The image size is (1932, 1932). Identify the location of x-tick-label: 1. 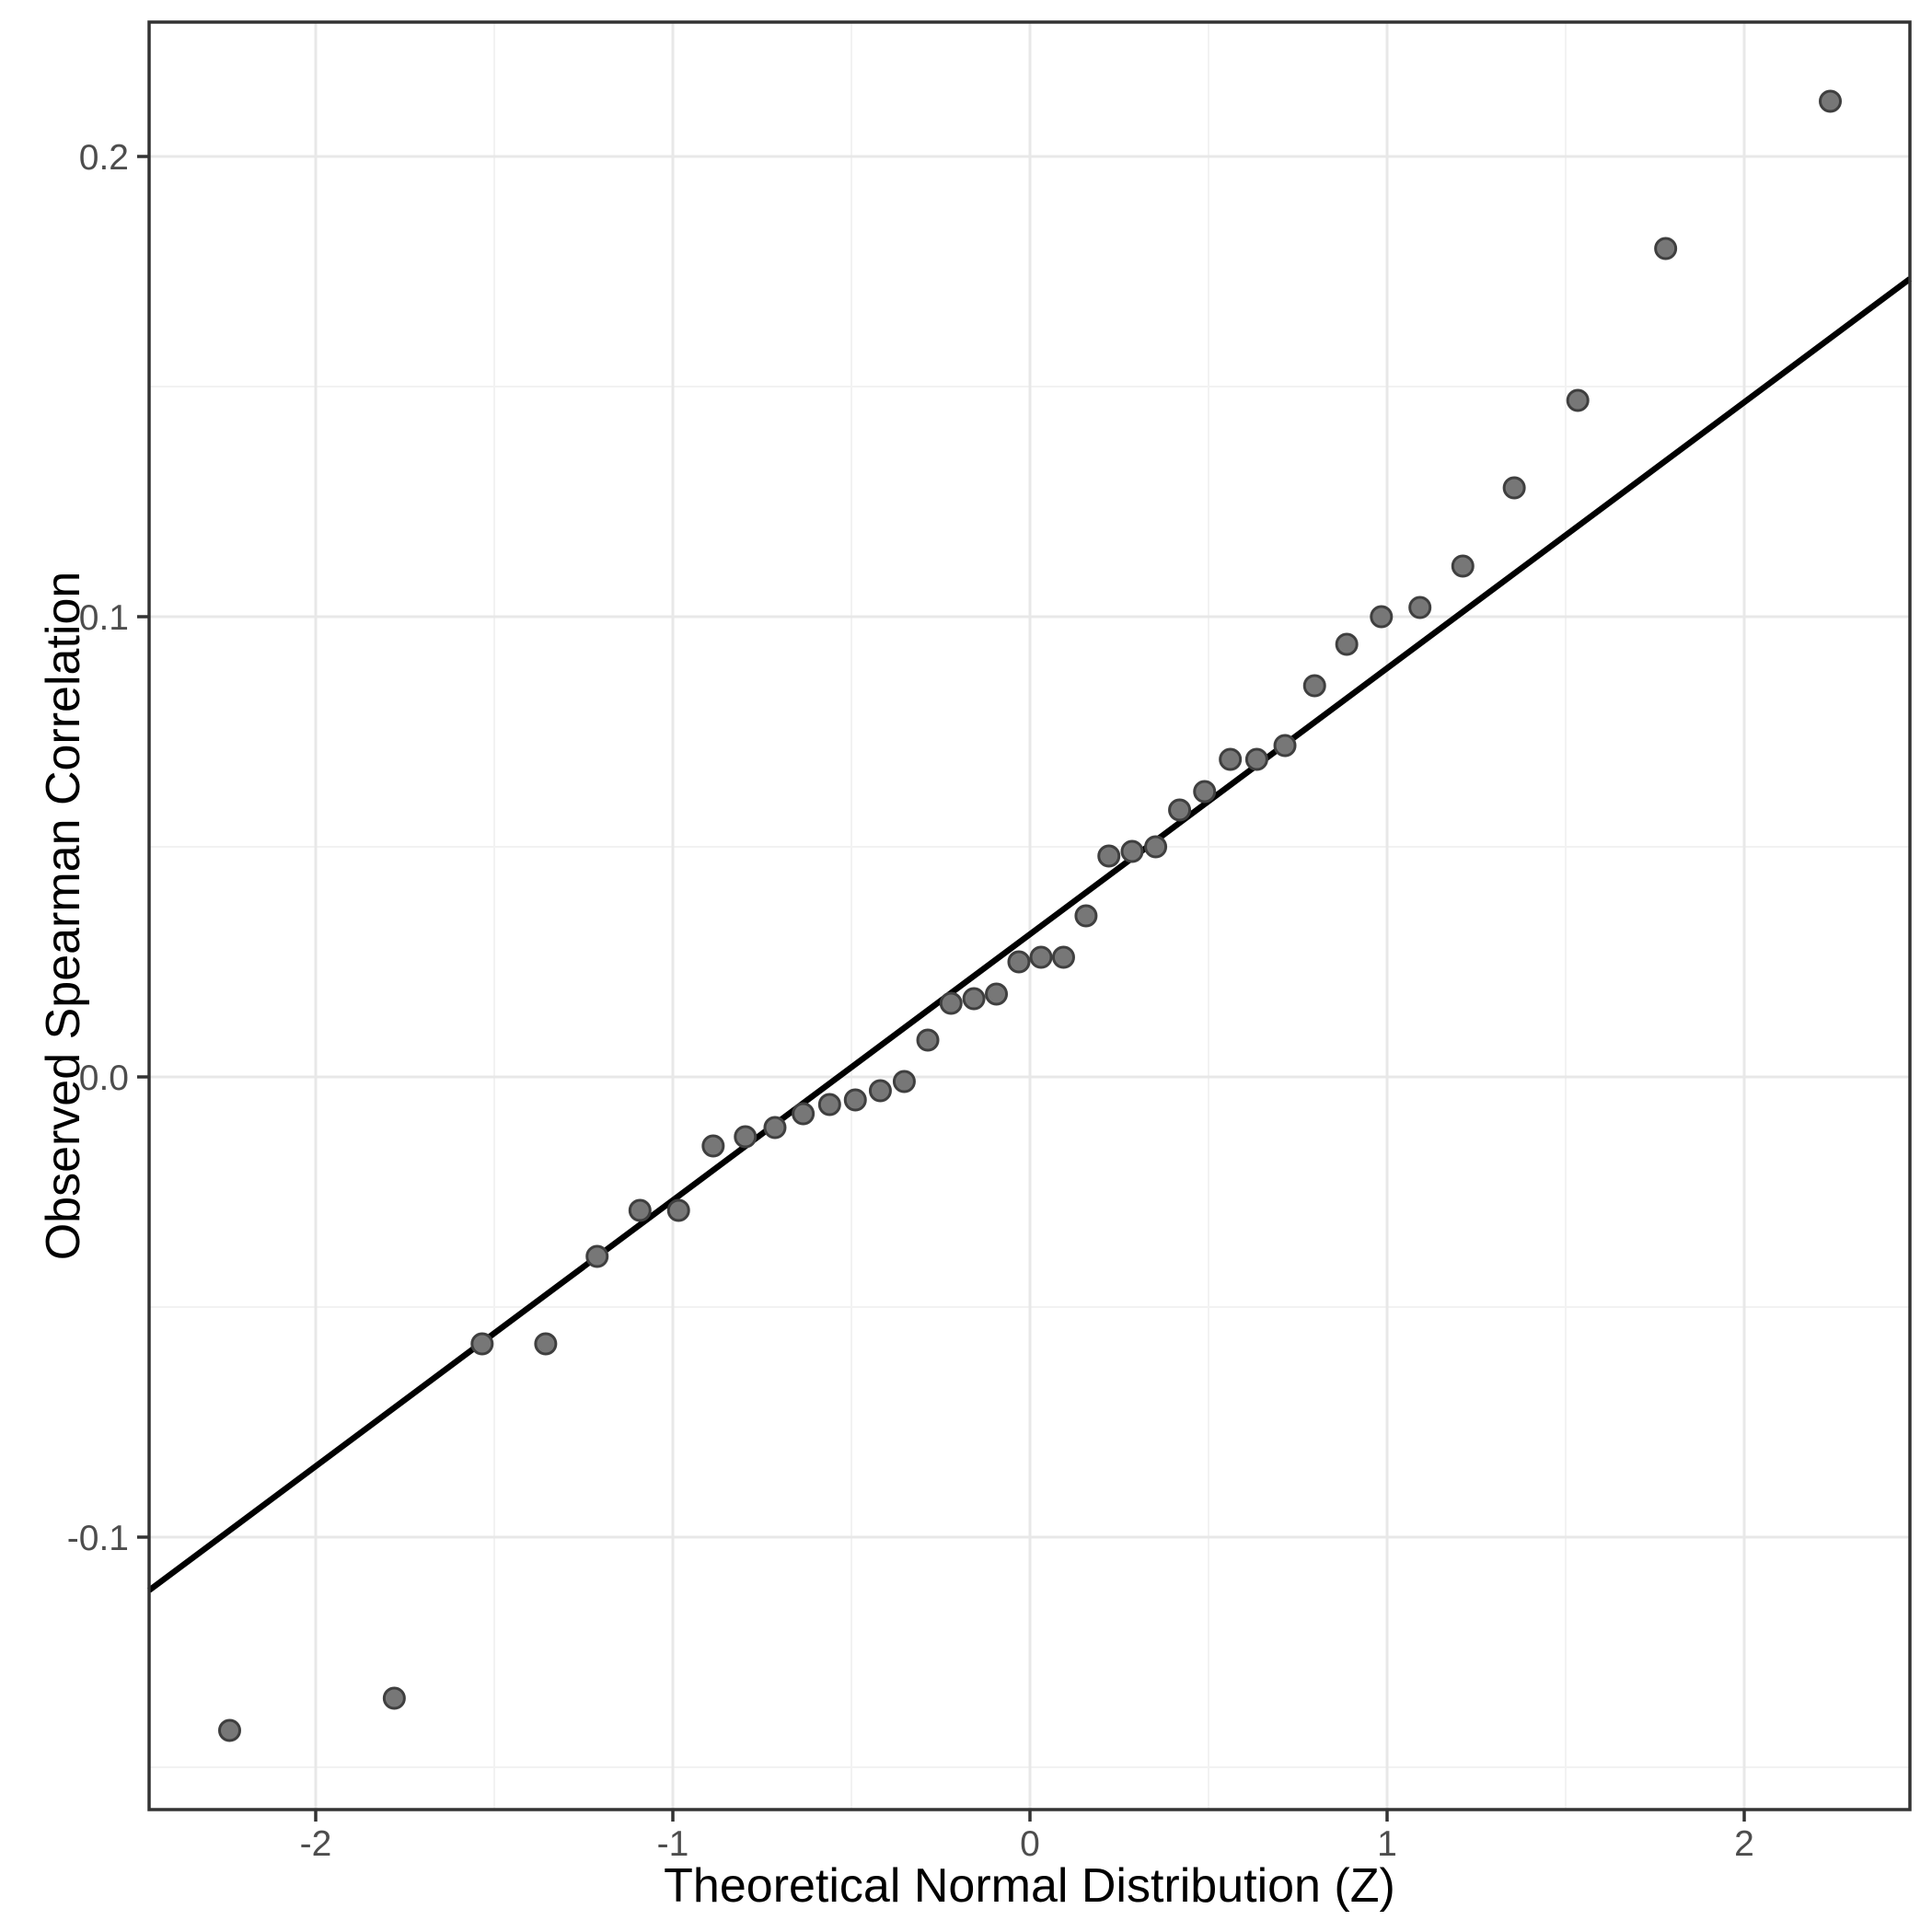
(1387, 1844).